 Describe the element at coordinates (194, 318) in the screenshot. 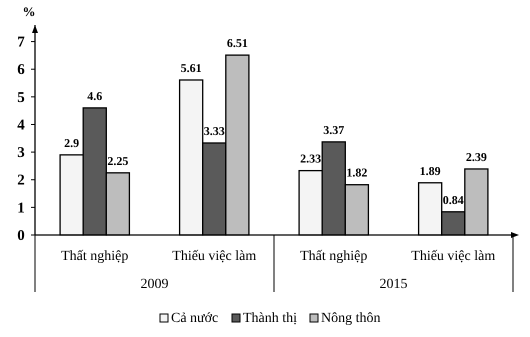

I see `legend-label: Cả nước` at that location.